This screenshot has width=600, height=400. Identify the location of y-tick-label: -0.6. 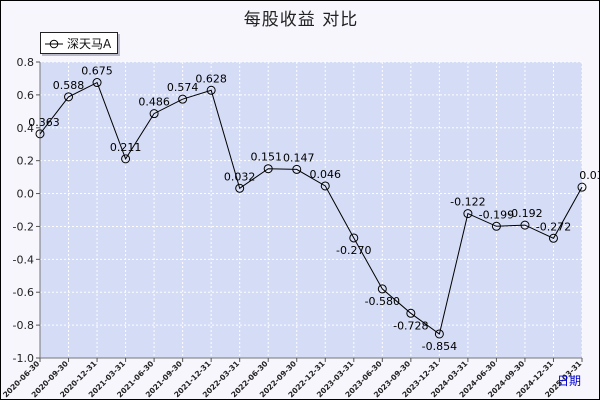
(23, 292).